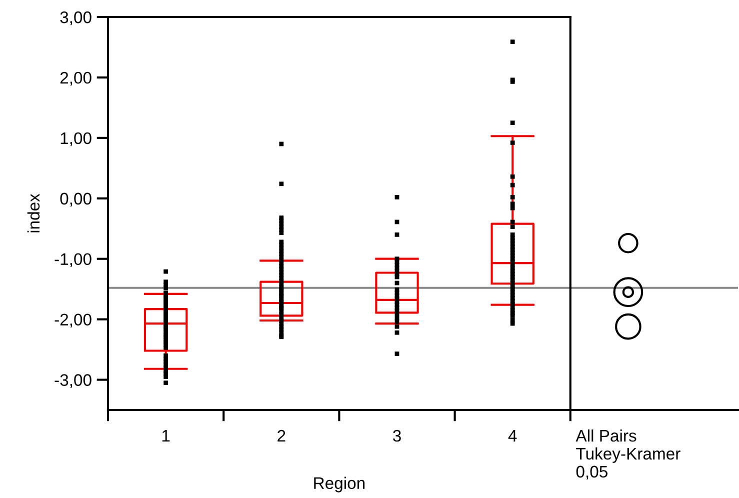 This screenshot has height=498, width=739. Describe the element at coordinates (76, 79) in the screenshot. I see `y-tick-label: 2,00` at that location.